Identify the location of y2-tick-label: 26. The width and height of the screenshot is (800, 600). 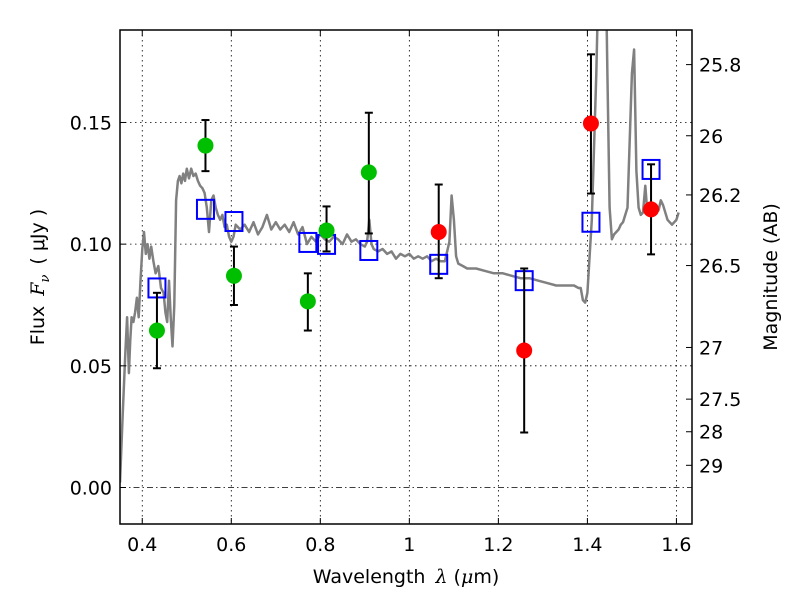
(711, 137).